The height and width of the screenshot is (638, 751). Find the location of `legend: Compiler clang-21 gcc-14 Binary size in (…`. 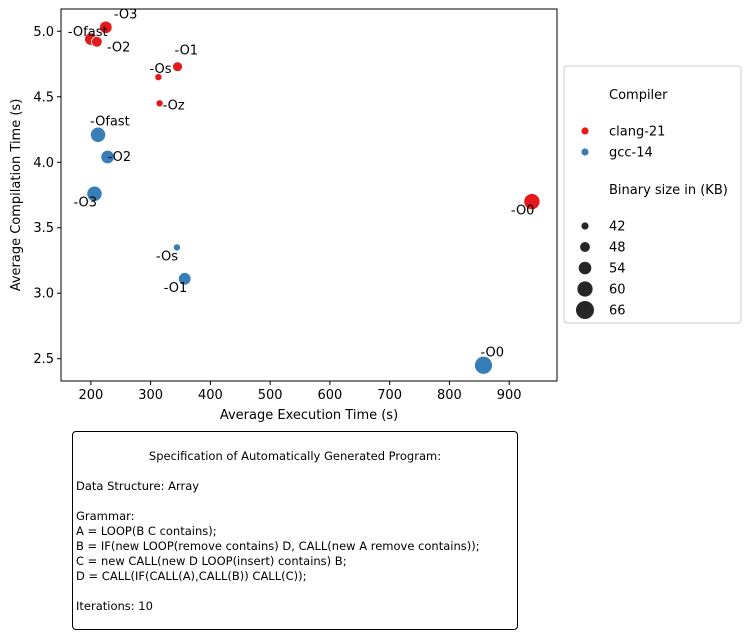

legend: Compiler clang-21 gcc-14 Binary size in (… is located at coordinates (652, 194).